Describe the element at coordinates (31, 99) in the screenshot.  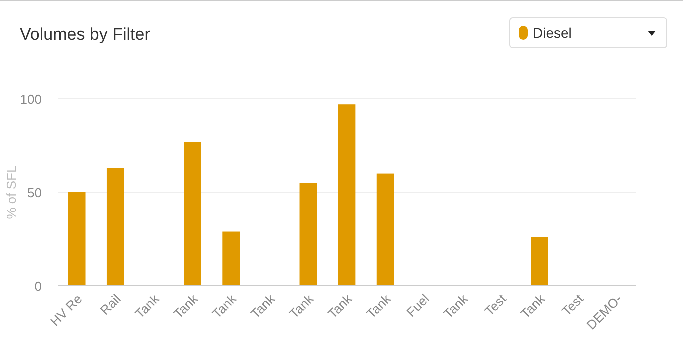
I see `y-tick-label: 100` at that location.